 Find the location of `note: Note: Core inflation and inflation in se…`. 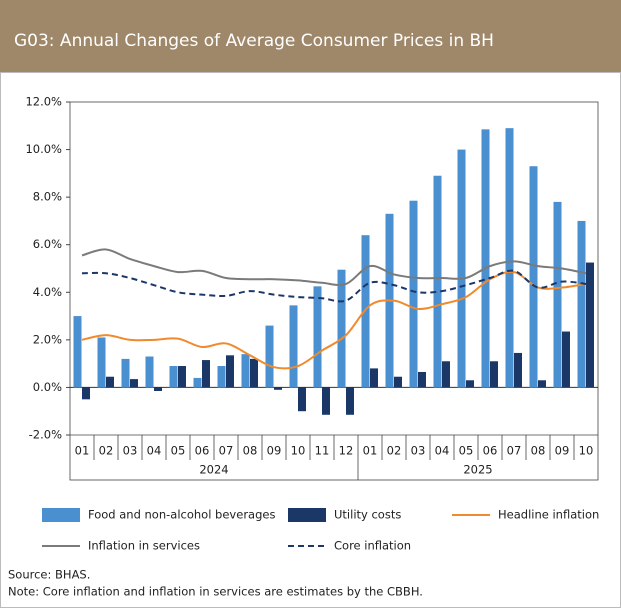

note: Note: Core inflation and inflation in se… is located at coordinates (215, 592).